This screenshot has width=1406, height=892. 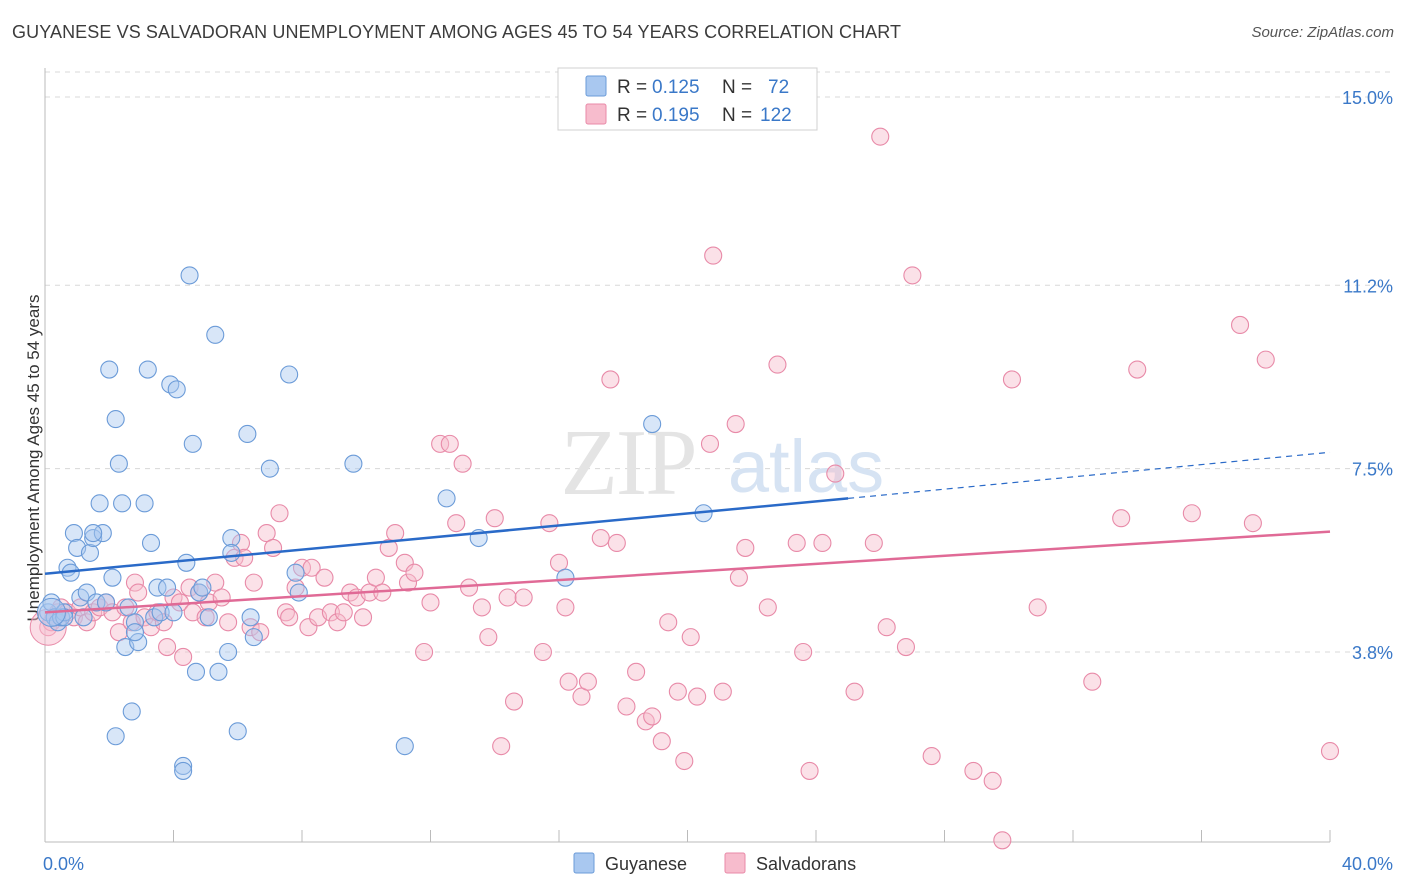 I want to click on trend-line-salvadoran, so click(x=687, y=572).